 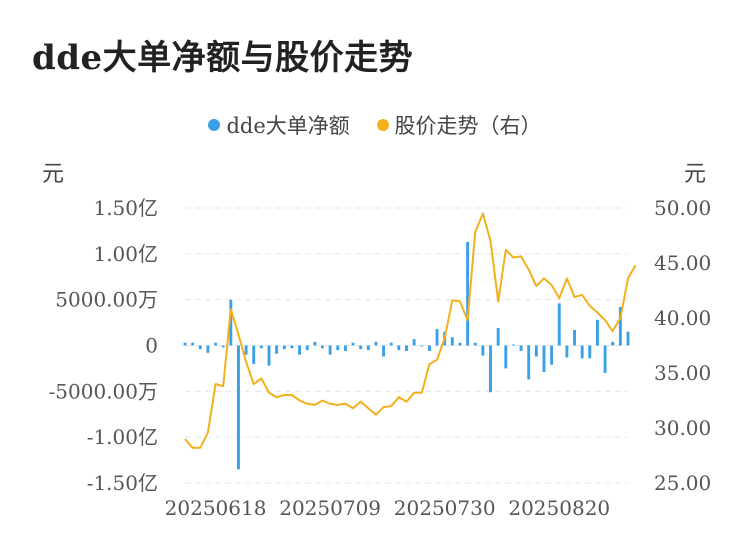 I want to click on legend-item-price: 股价走势（右）, so click(x=459, y=125).